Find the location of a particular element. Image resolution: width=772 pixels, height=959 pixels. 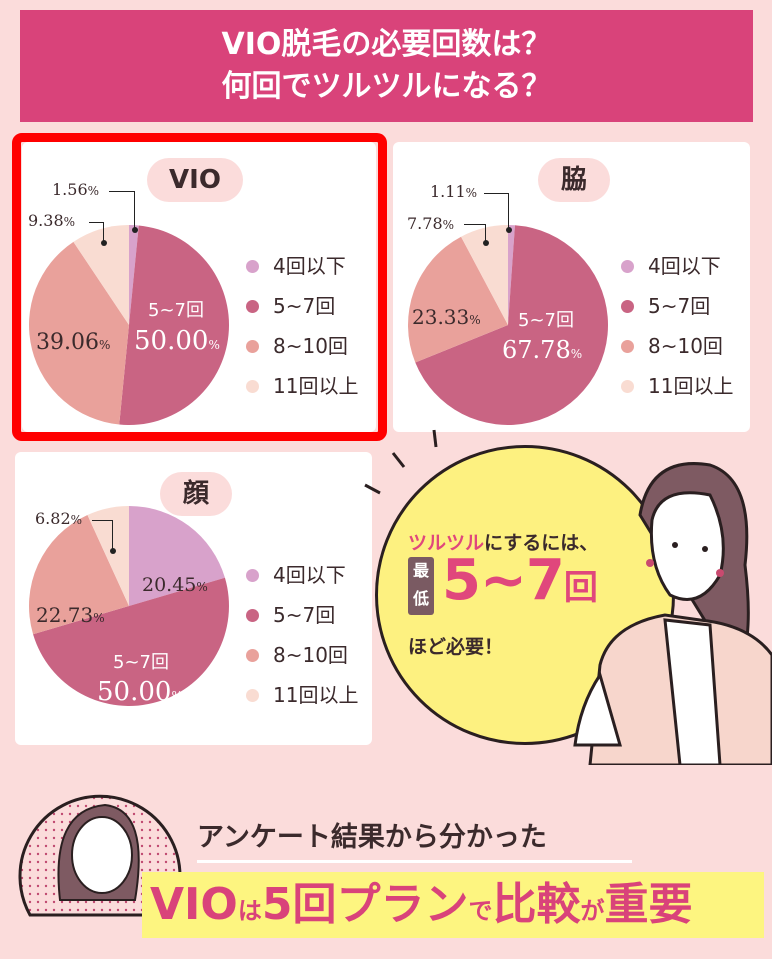

woman-illustration is located at coordinates (672, 613).